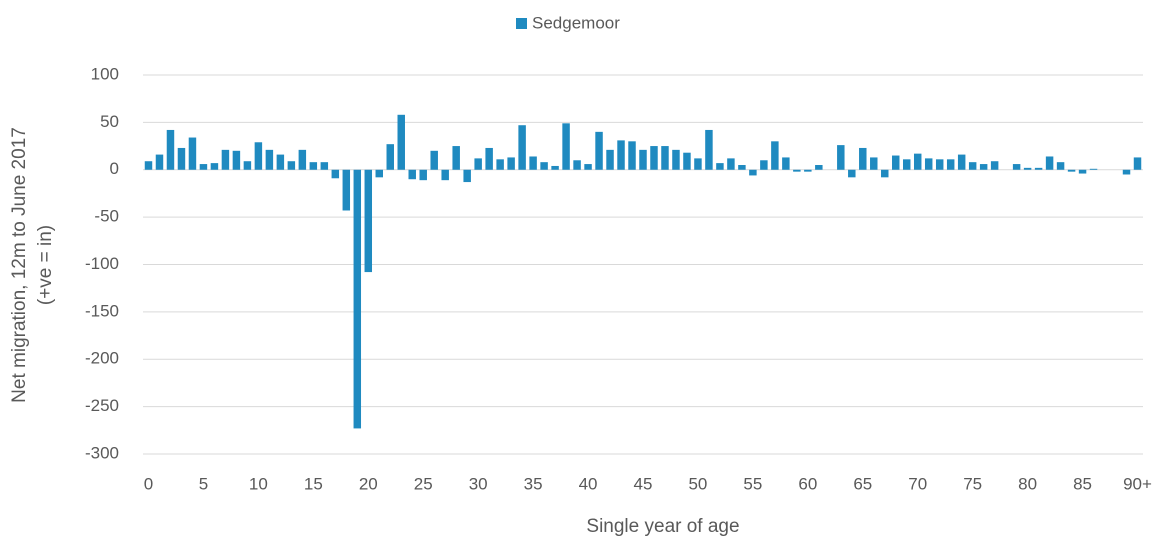 Image resolution: width=1162 pixels, height=538 pixels. I want to click on x-tick-label: 55, so click(752, 483).